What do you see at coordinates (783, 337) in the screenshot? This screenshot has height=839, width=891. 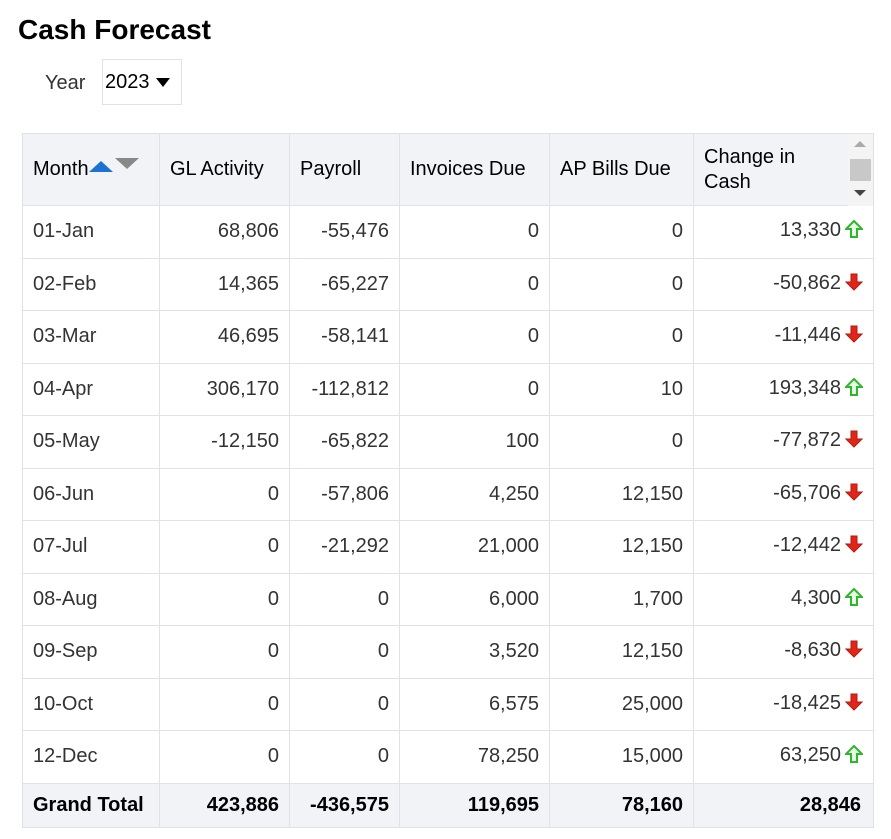 I see `cell-change-in-cash: -11,446` at bounding box center [783, 337].